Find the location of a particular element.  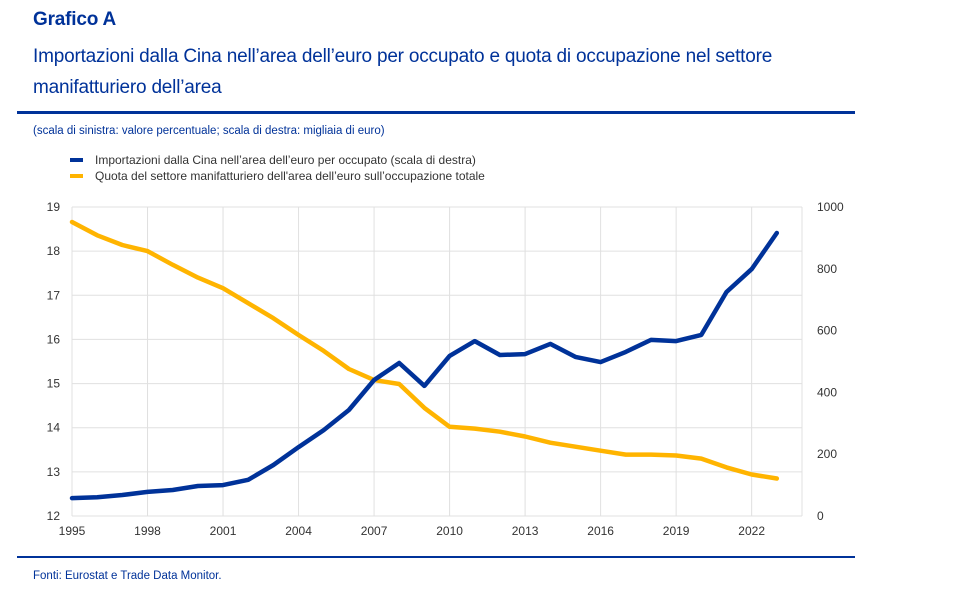

chart-label: Grafico A is located at coordinates (75, 19).